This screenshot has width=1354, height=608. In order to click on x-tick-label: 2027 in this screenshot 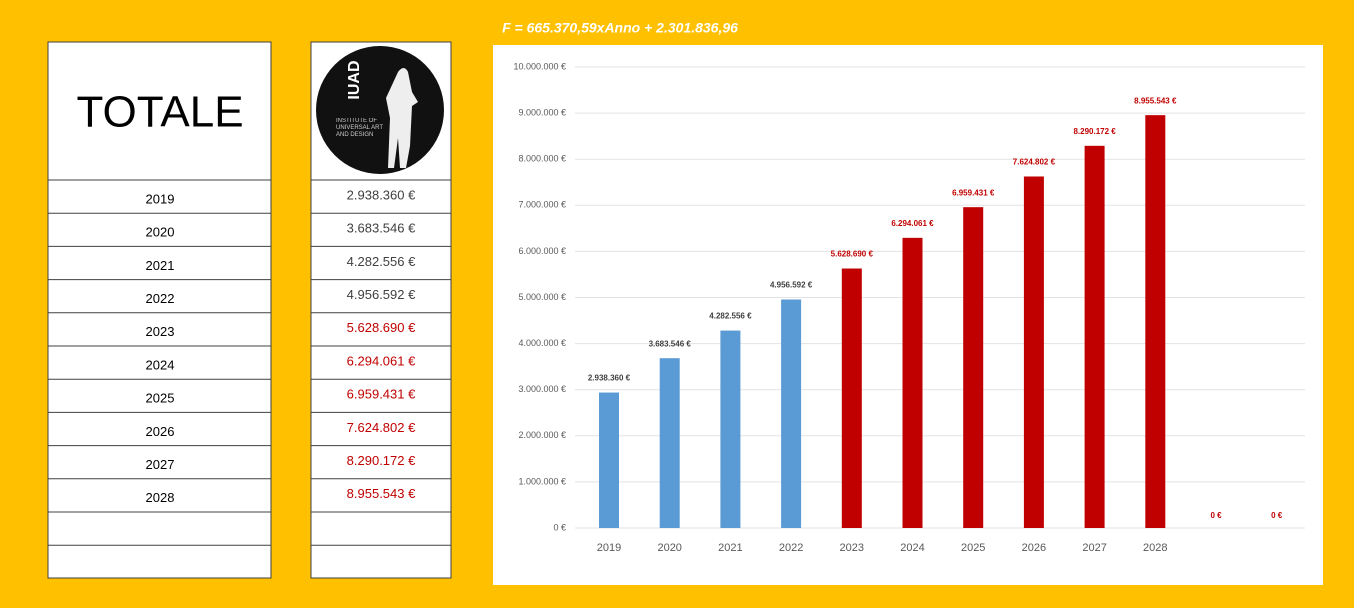, I will do `click(1094, 548)`.